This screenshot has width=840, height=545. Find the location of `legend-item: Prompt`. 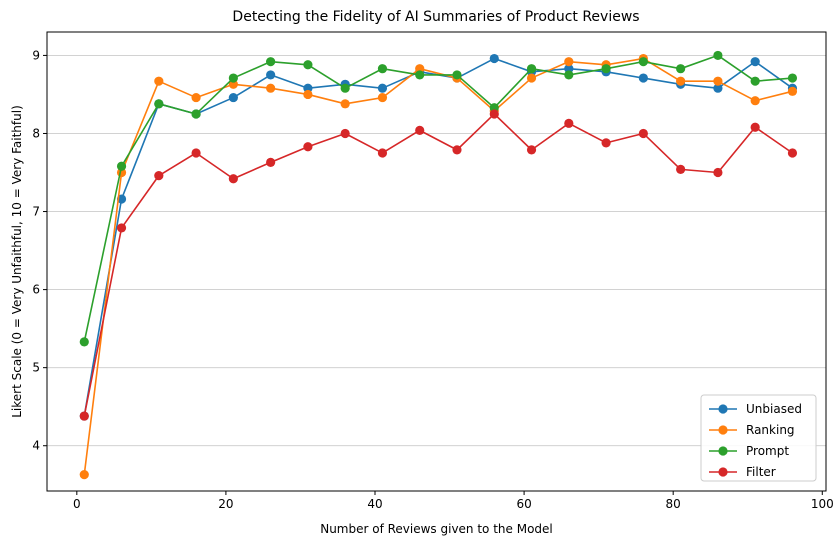

legend-item: Prompt is located at coordinates (749, 451).